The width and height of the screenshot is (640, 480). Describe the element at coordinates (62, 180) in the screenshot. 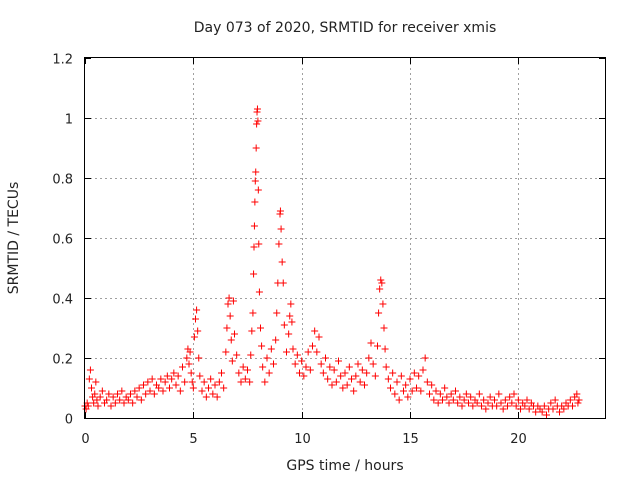

I see `y-tick-label: 0.8` at that location.